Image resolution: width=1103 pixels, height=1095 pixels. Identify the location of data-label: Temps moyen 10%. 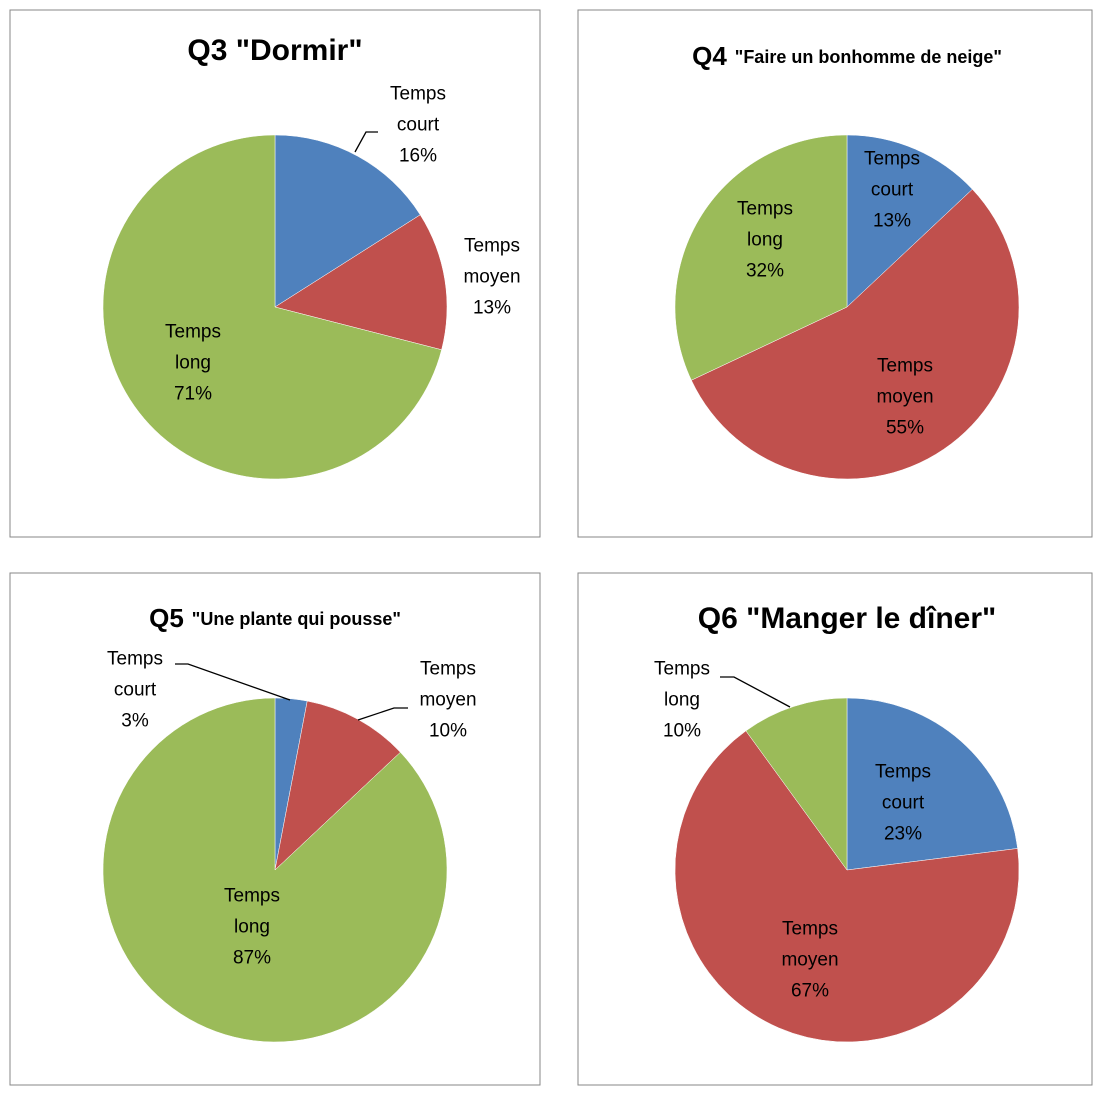
(448, 700).